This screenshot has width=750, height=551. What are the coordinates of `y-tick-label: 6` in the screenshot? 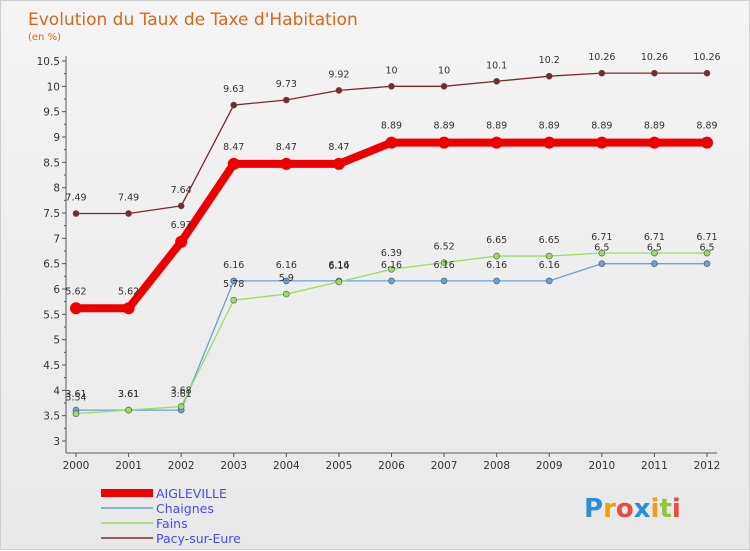 It's located at (56, 290).